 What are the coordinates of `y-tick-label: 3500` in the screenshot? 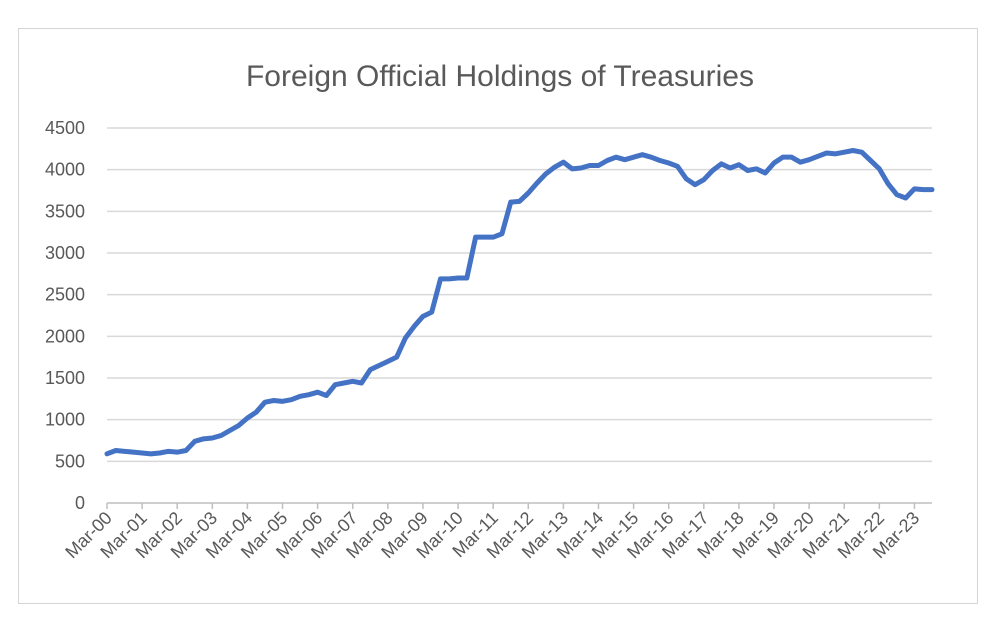 It's located at (65, 211).